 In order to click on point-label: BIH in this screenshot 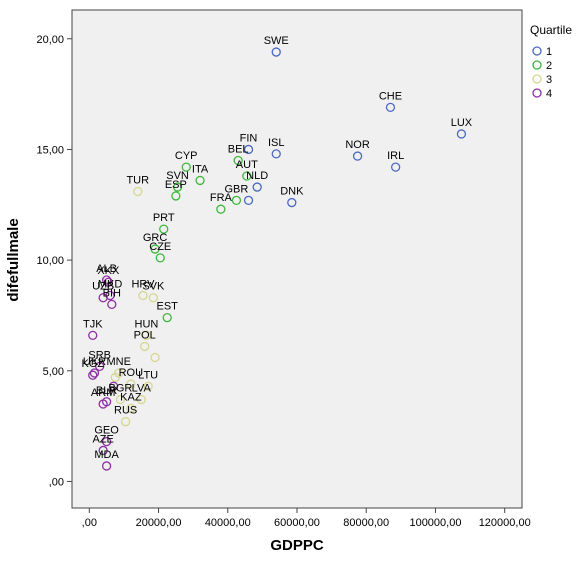, I will do `click(112, 293)`.